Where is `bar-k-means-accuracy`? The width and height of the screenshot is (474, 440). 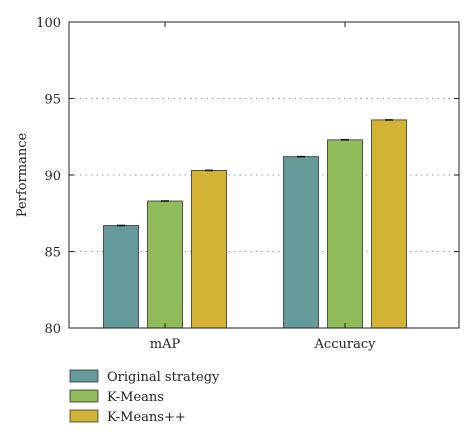
bar-k-means-accuracy is located at coordinates (345, 234).